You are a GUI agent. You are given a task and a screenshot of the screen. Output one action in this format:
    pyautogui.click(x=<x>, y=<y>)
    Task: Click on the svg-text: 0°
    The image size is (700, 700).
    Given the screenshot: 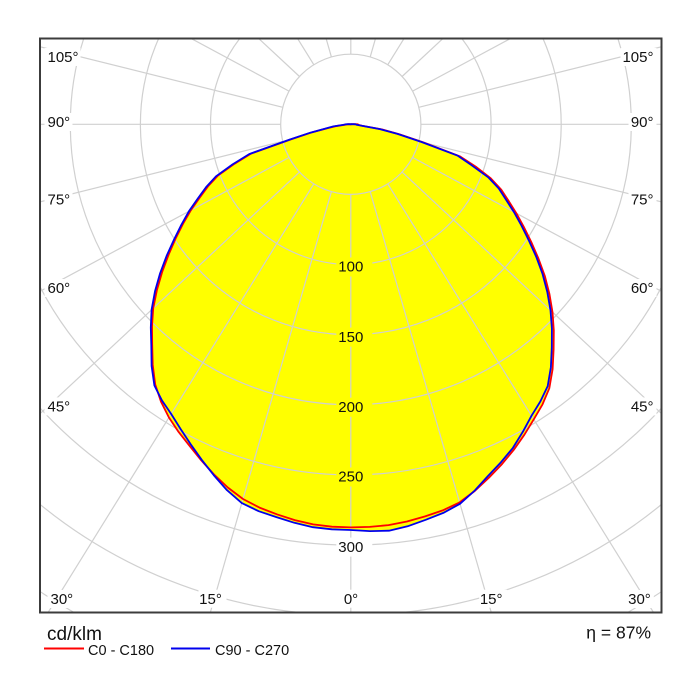 What is the action you would take?
    pyautogui.click(x=351, y=599)
    